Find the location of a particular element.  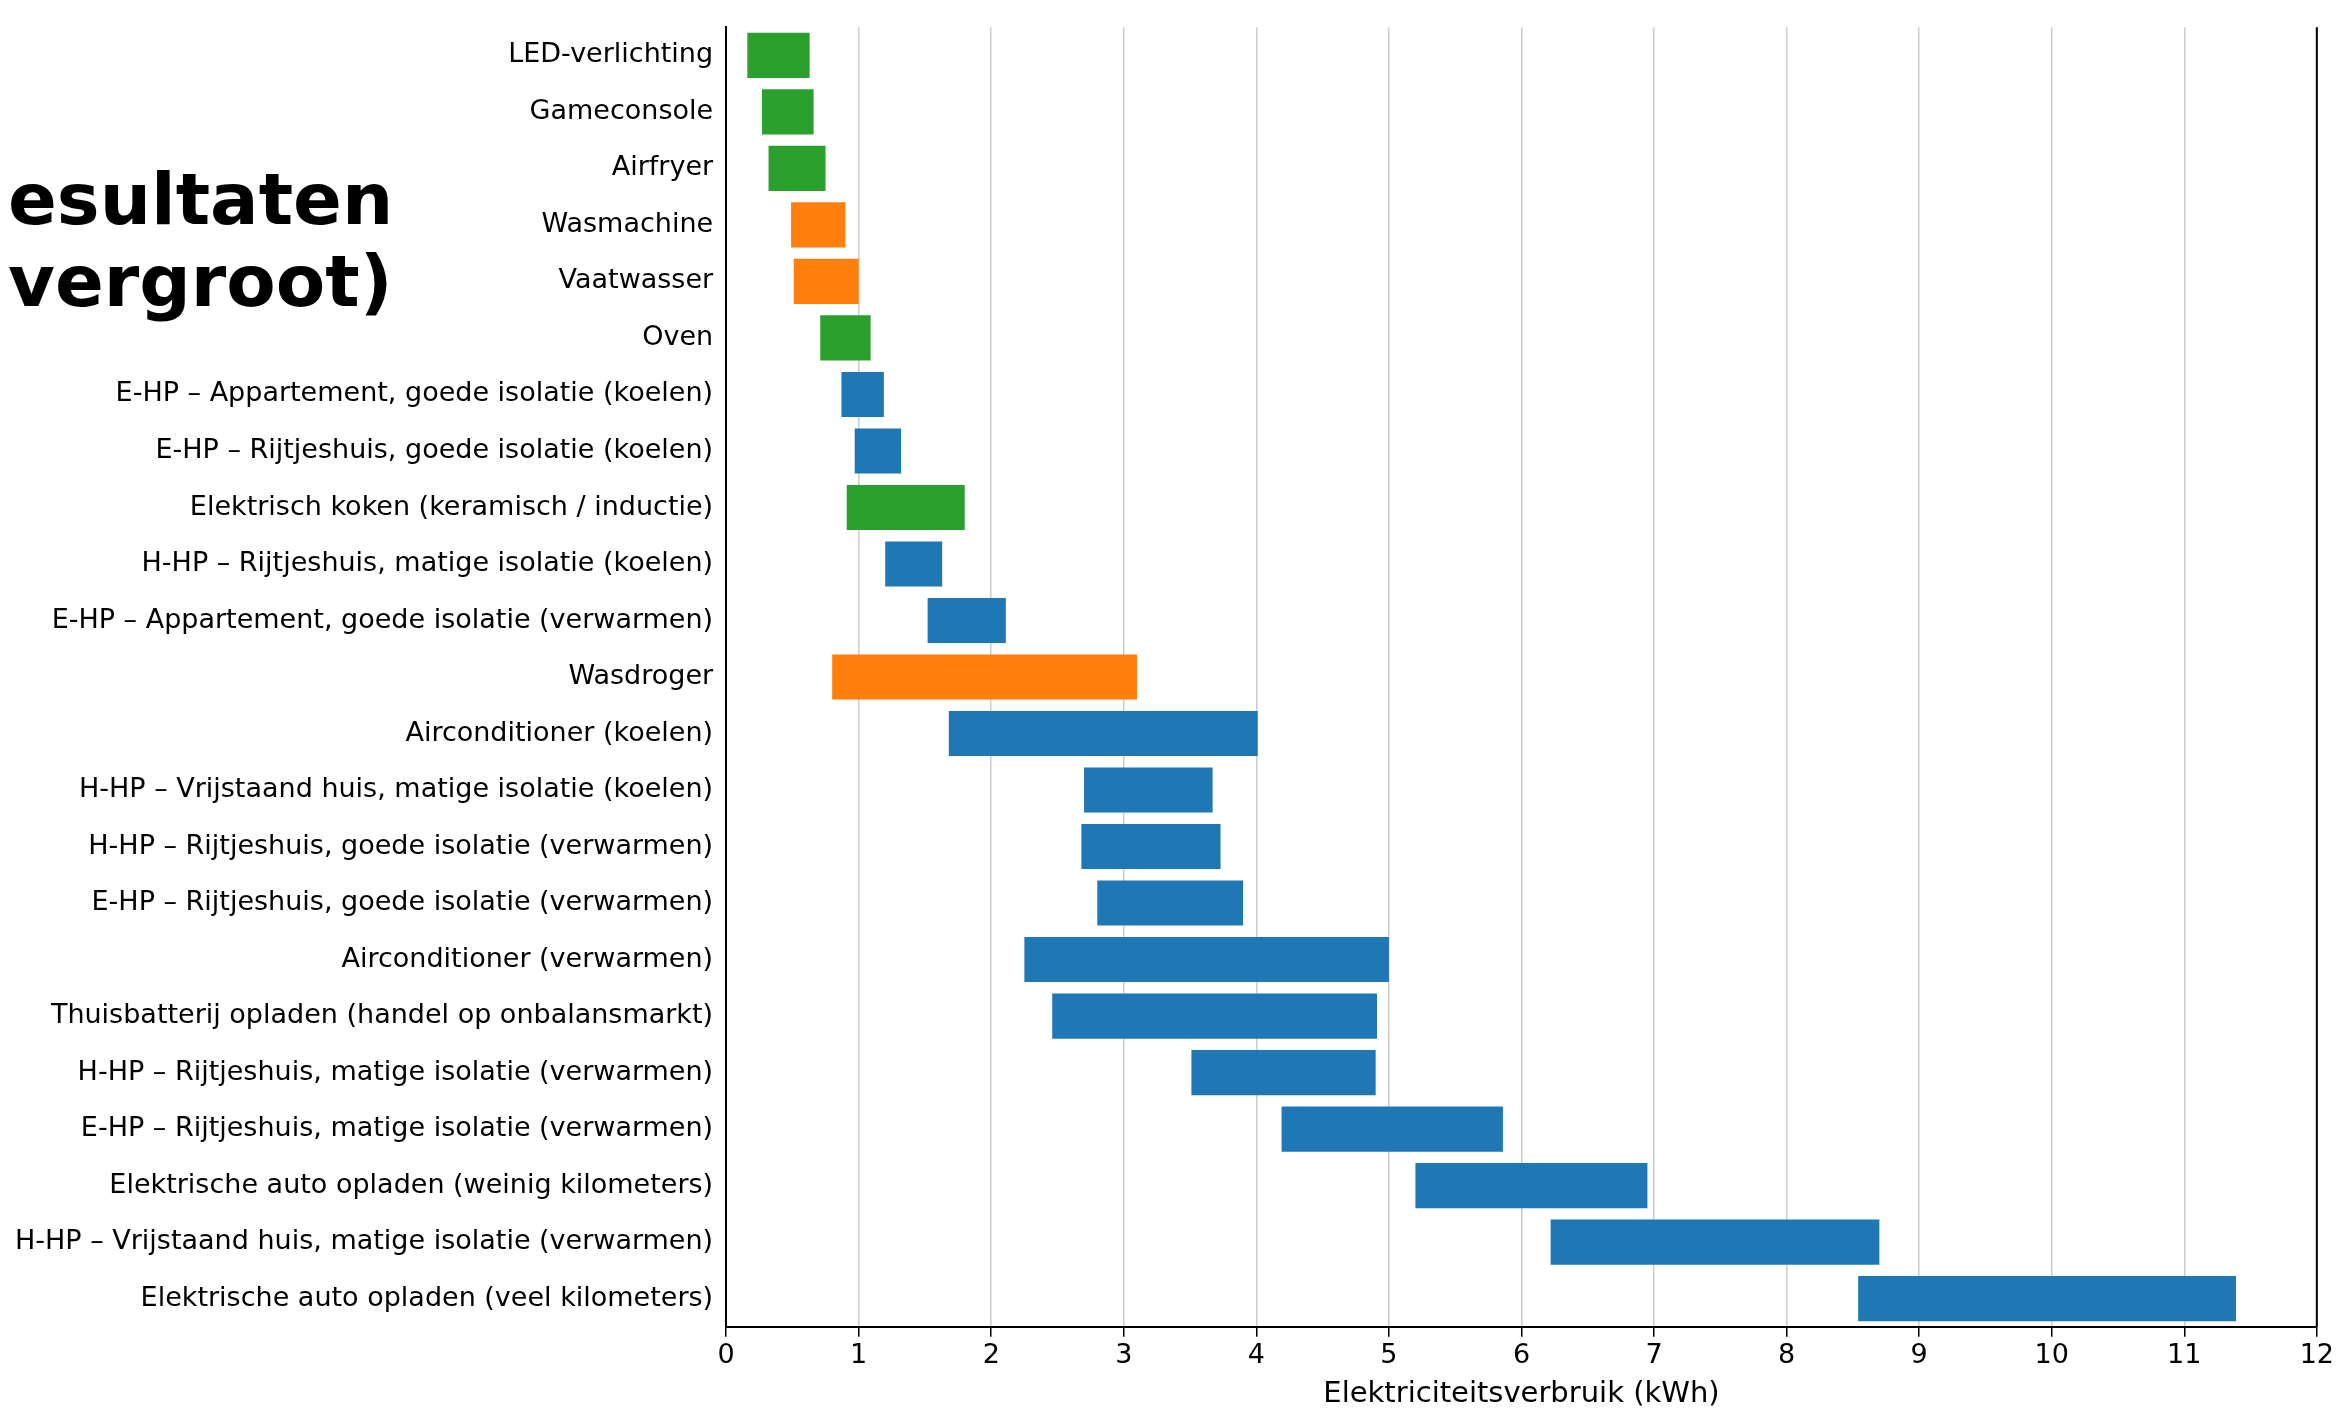

y-tick-label: LED-verlichting is located at coordinates (611, 53).